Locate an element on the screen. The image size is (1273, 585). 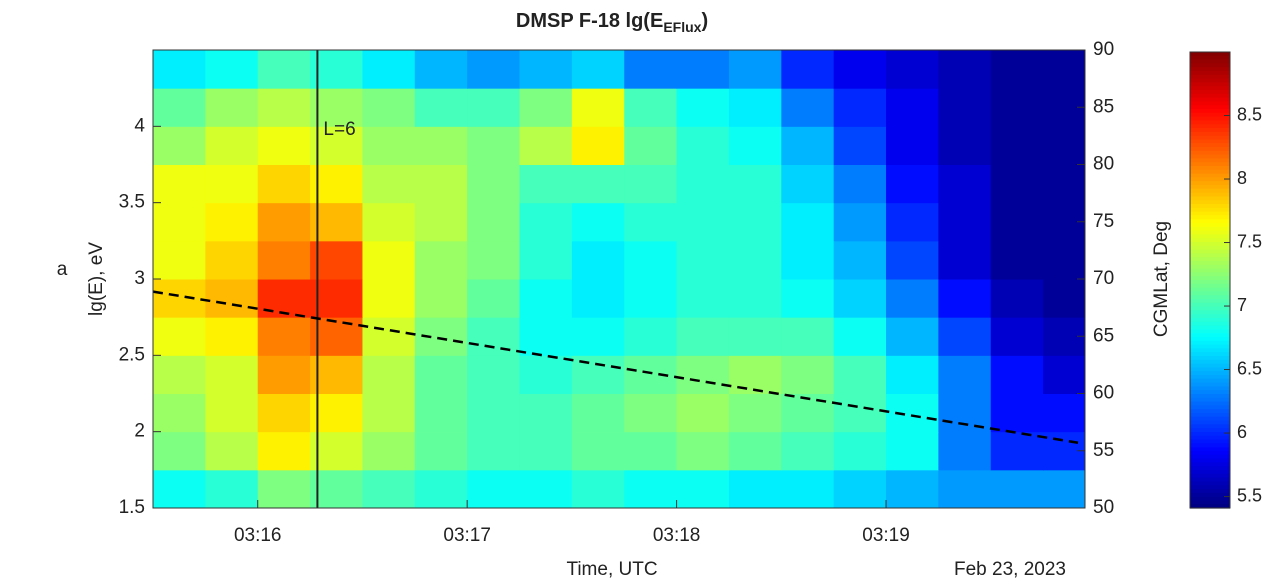
y2-tick-label: 90 is located at coordinates (1103, 49).